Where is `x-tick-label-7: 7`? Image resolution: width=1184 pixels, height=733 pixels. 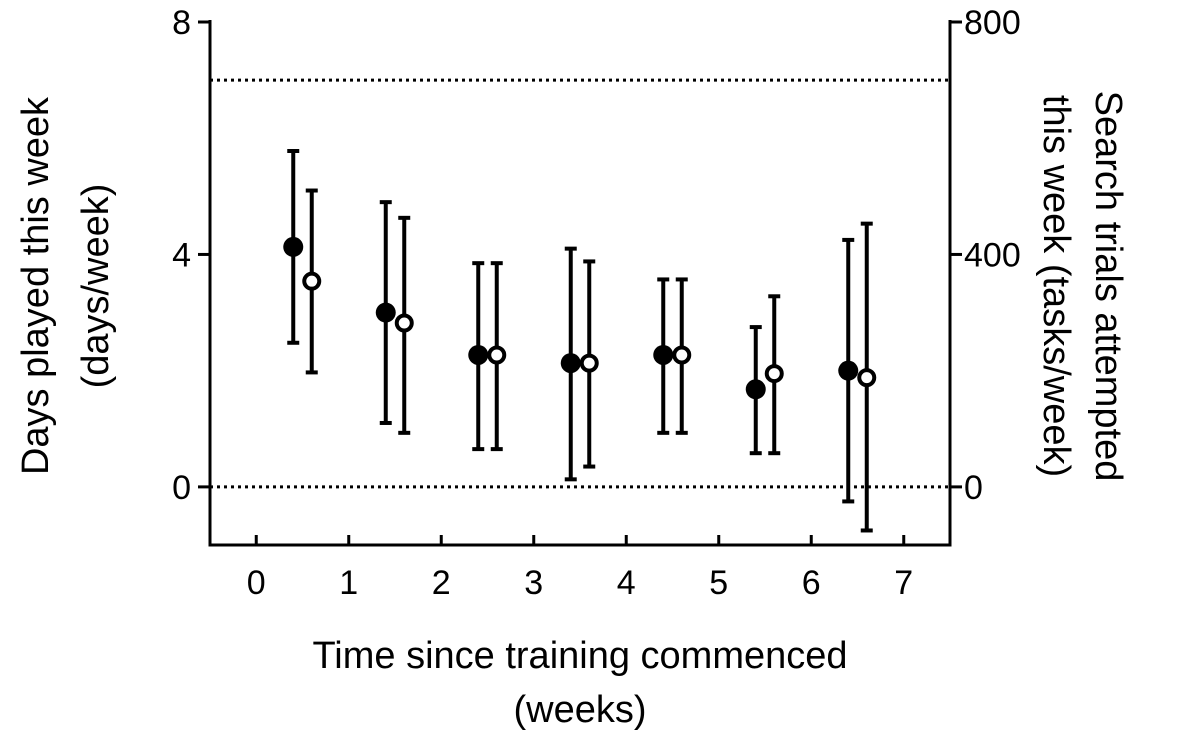 x-tick-label-7: 7 is located at coordinates (903, 583).